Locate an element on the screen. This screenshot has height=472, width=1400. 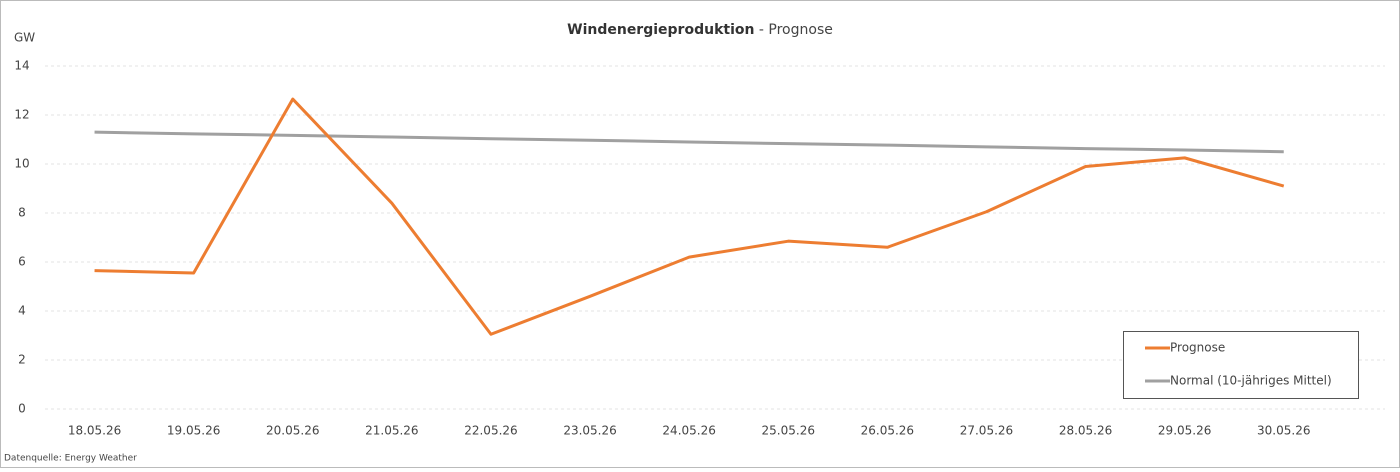
x-tick-label: 28.05.26 is located at coordinates (1085, 431).